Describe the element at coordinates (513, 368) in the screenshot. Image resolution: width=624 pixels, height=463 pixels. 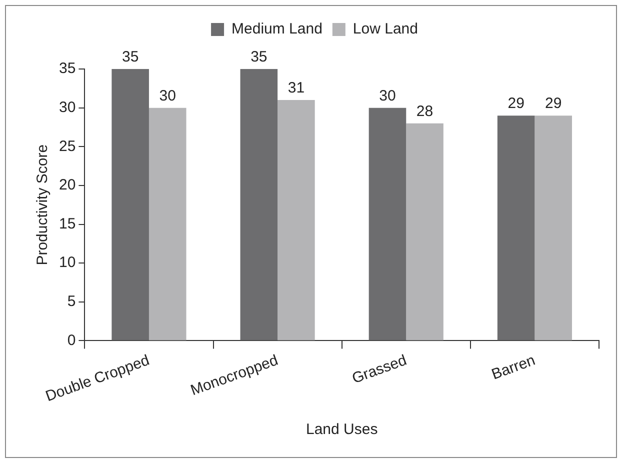
I see `x-tick-label: Barren` at that location.